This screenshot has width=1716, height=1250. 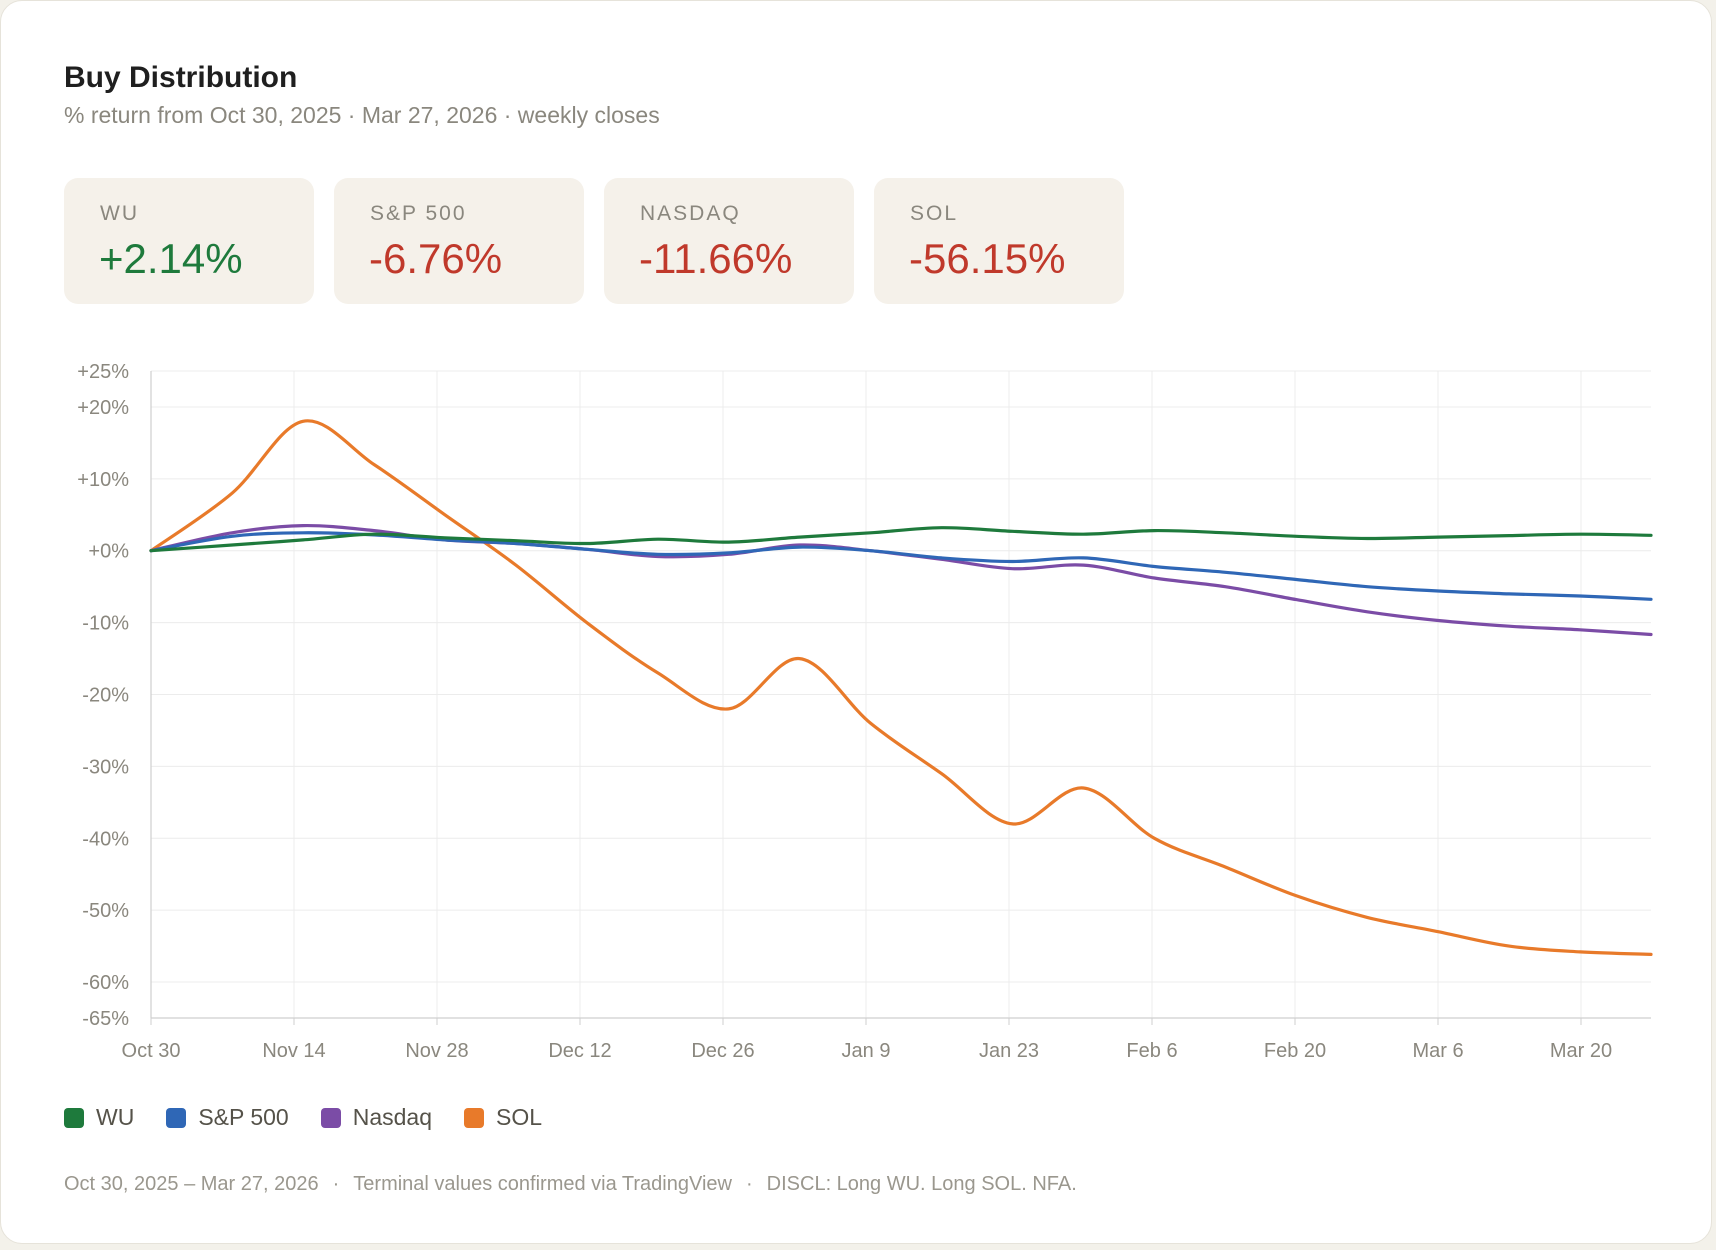 I want to click on stat-value: -6.76%, so click(x=436, y=258).